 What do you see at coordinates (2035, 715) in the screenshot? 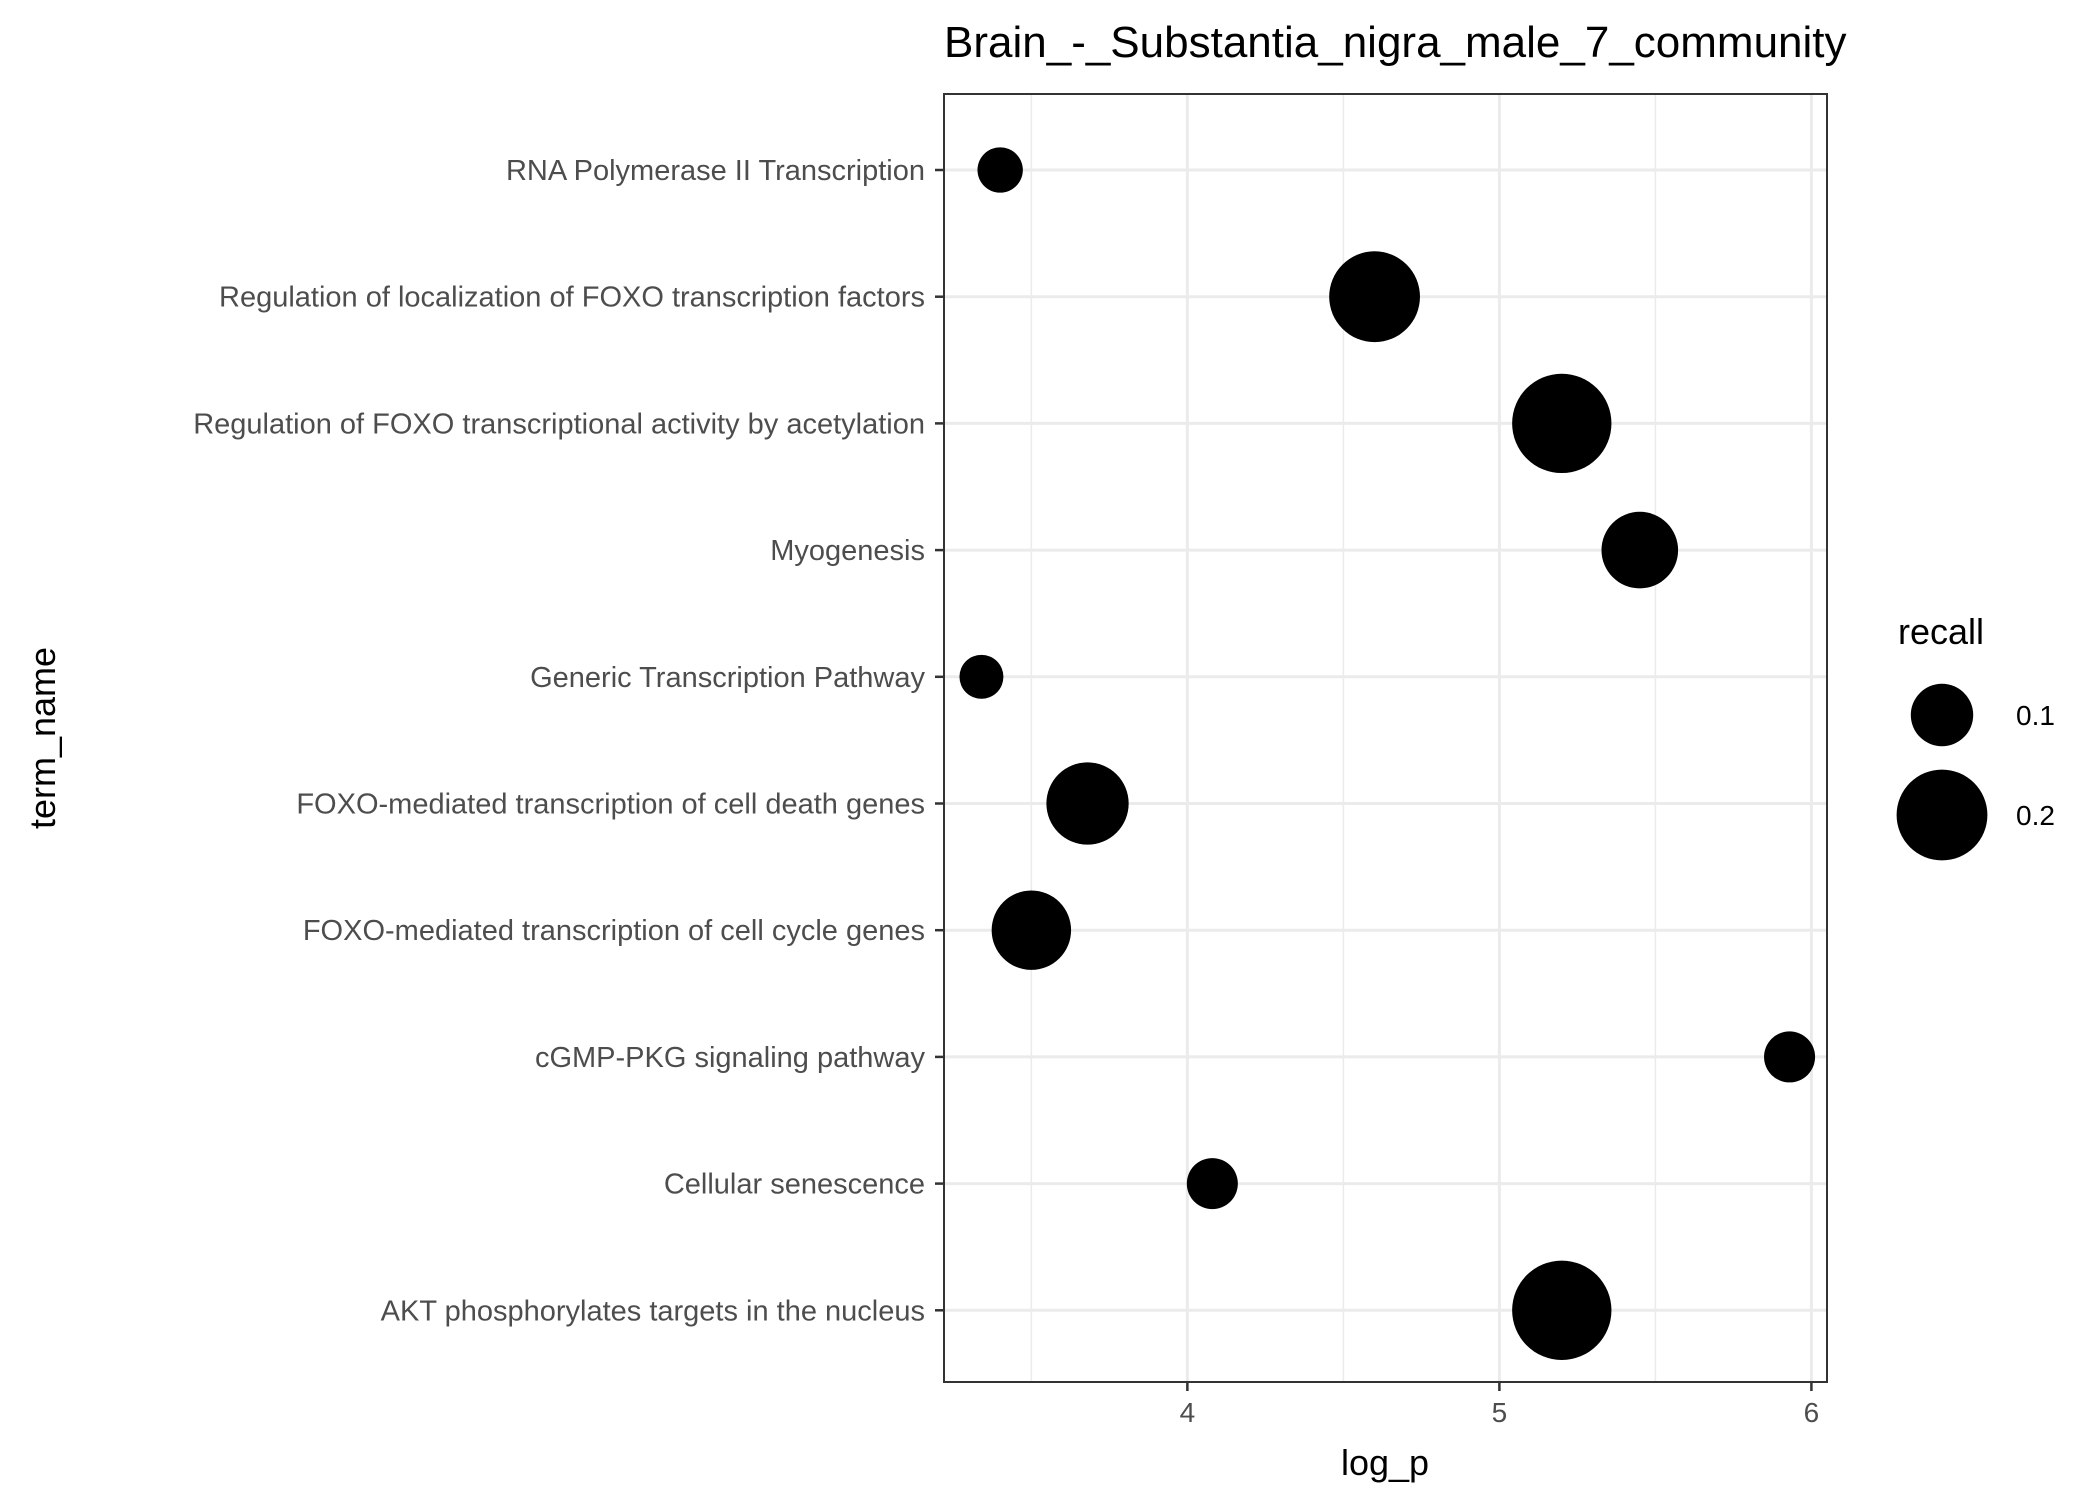
I see `legend-label: 0.1` at bounding box center [2035, 715].